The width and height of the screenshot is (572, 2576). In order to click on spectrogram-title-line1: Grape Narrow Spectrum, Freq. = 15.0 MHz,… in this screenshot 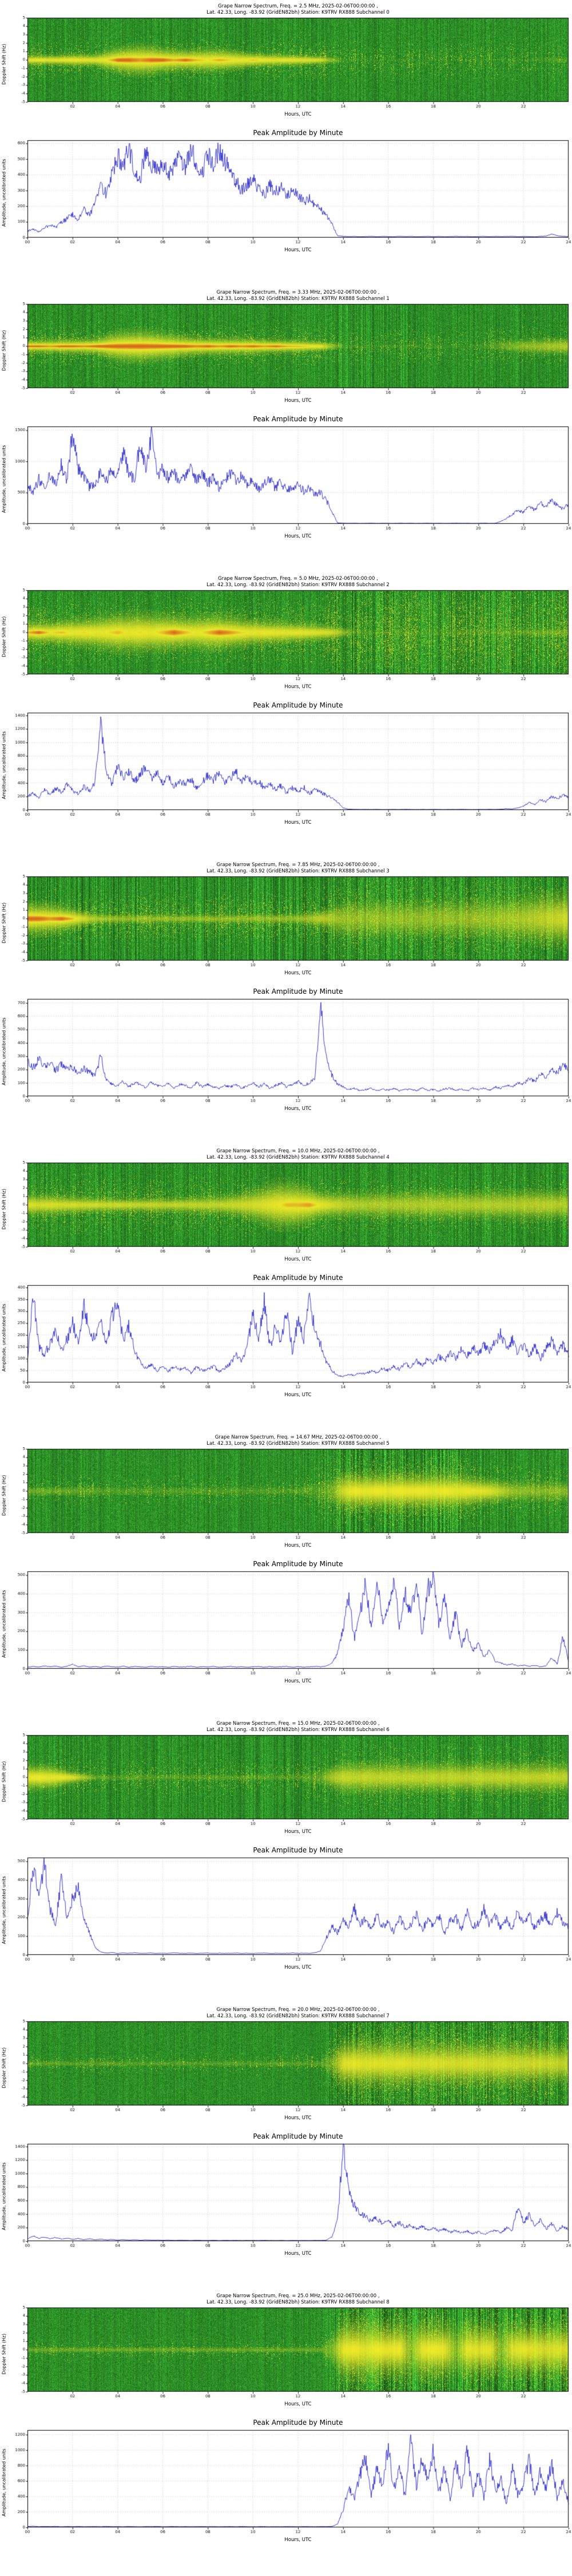, I will do `click(298, 1723)`.